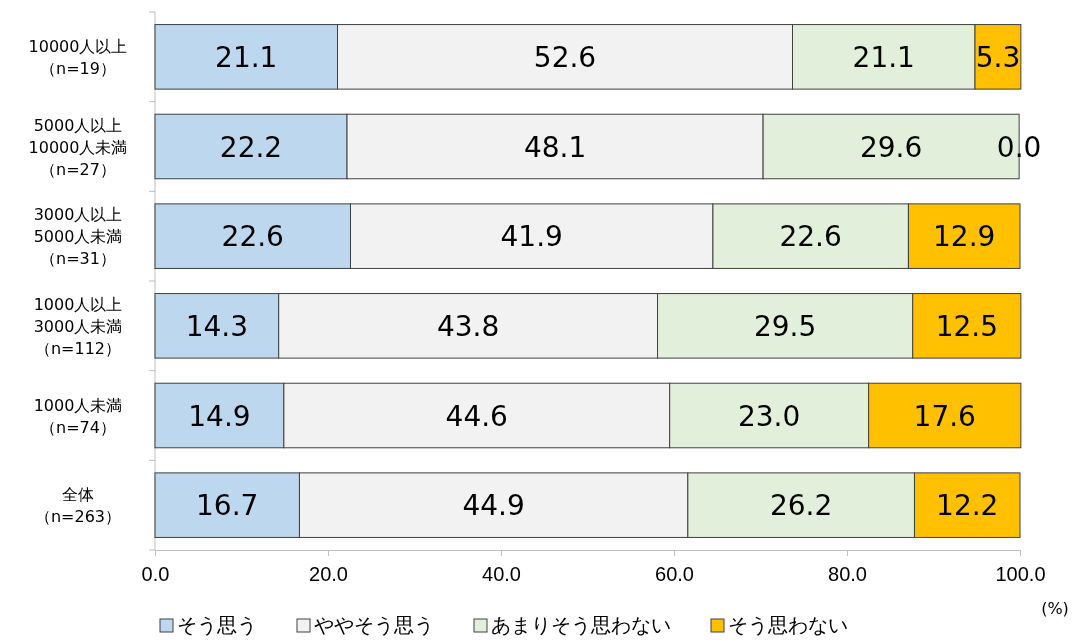 This screenshot has height=644, width=1080. Describe the element at coordinates (674, 574) in the screenshot. I see `x-tick-label: 60.0` at that location.